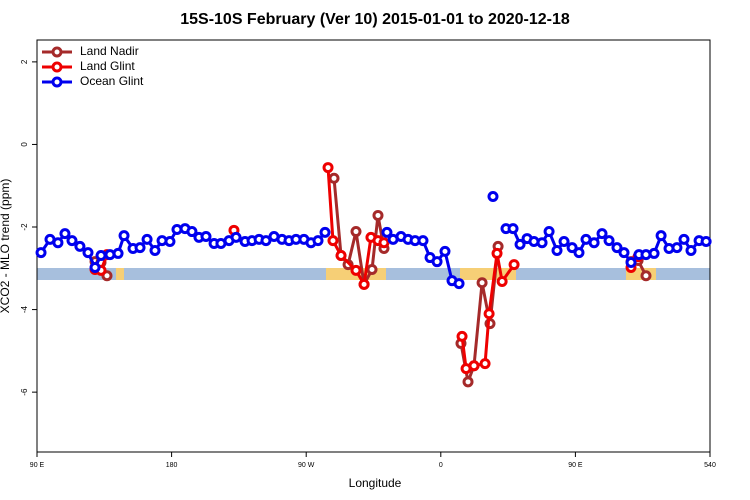 The height and width of the screenshot is (500, 750). What do you see at coordinates (6, 246) in the screenshot?
I see `y-axis-label: XCO2 - MLO trend (ppm)` at bounding box center [6, 246].